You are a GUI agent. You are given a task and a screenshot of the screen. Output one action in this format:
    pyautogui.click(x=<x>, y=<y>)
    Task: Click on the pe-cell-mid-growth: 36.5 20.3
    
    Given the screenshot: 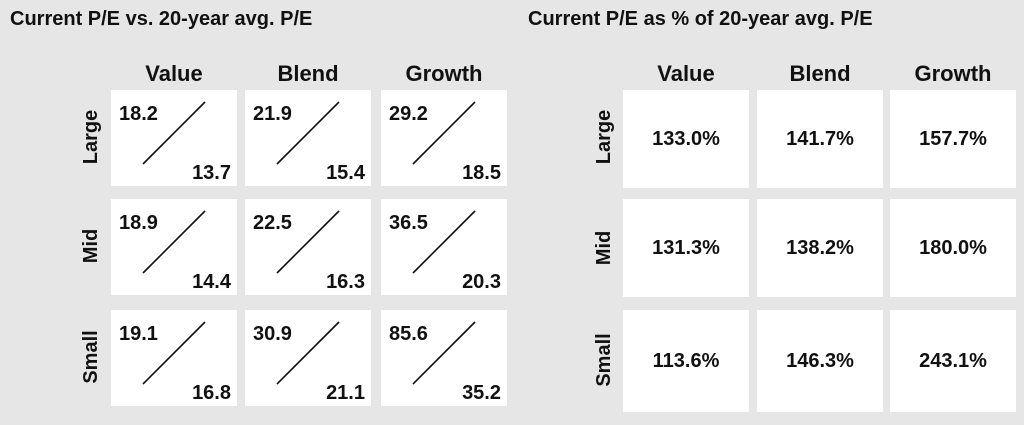 What is the action you would take?
    pyautogui.click(x=444, y=247)
    